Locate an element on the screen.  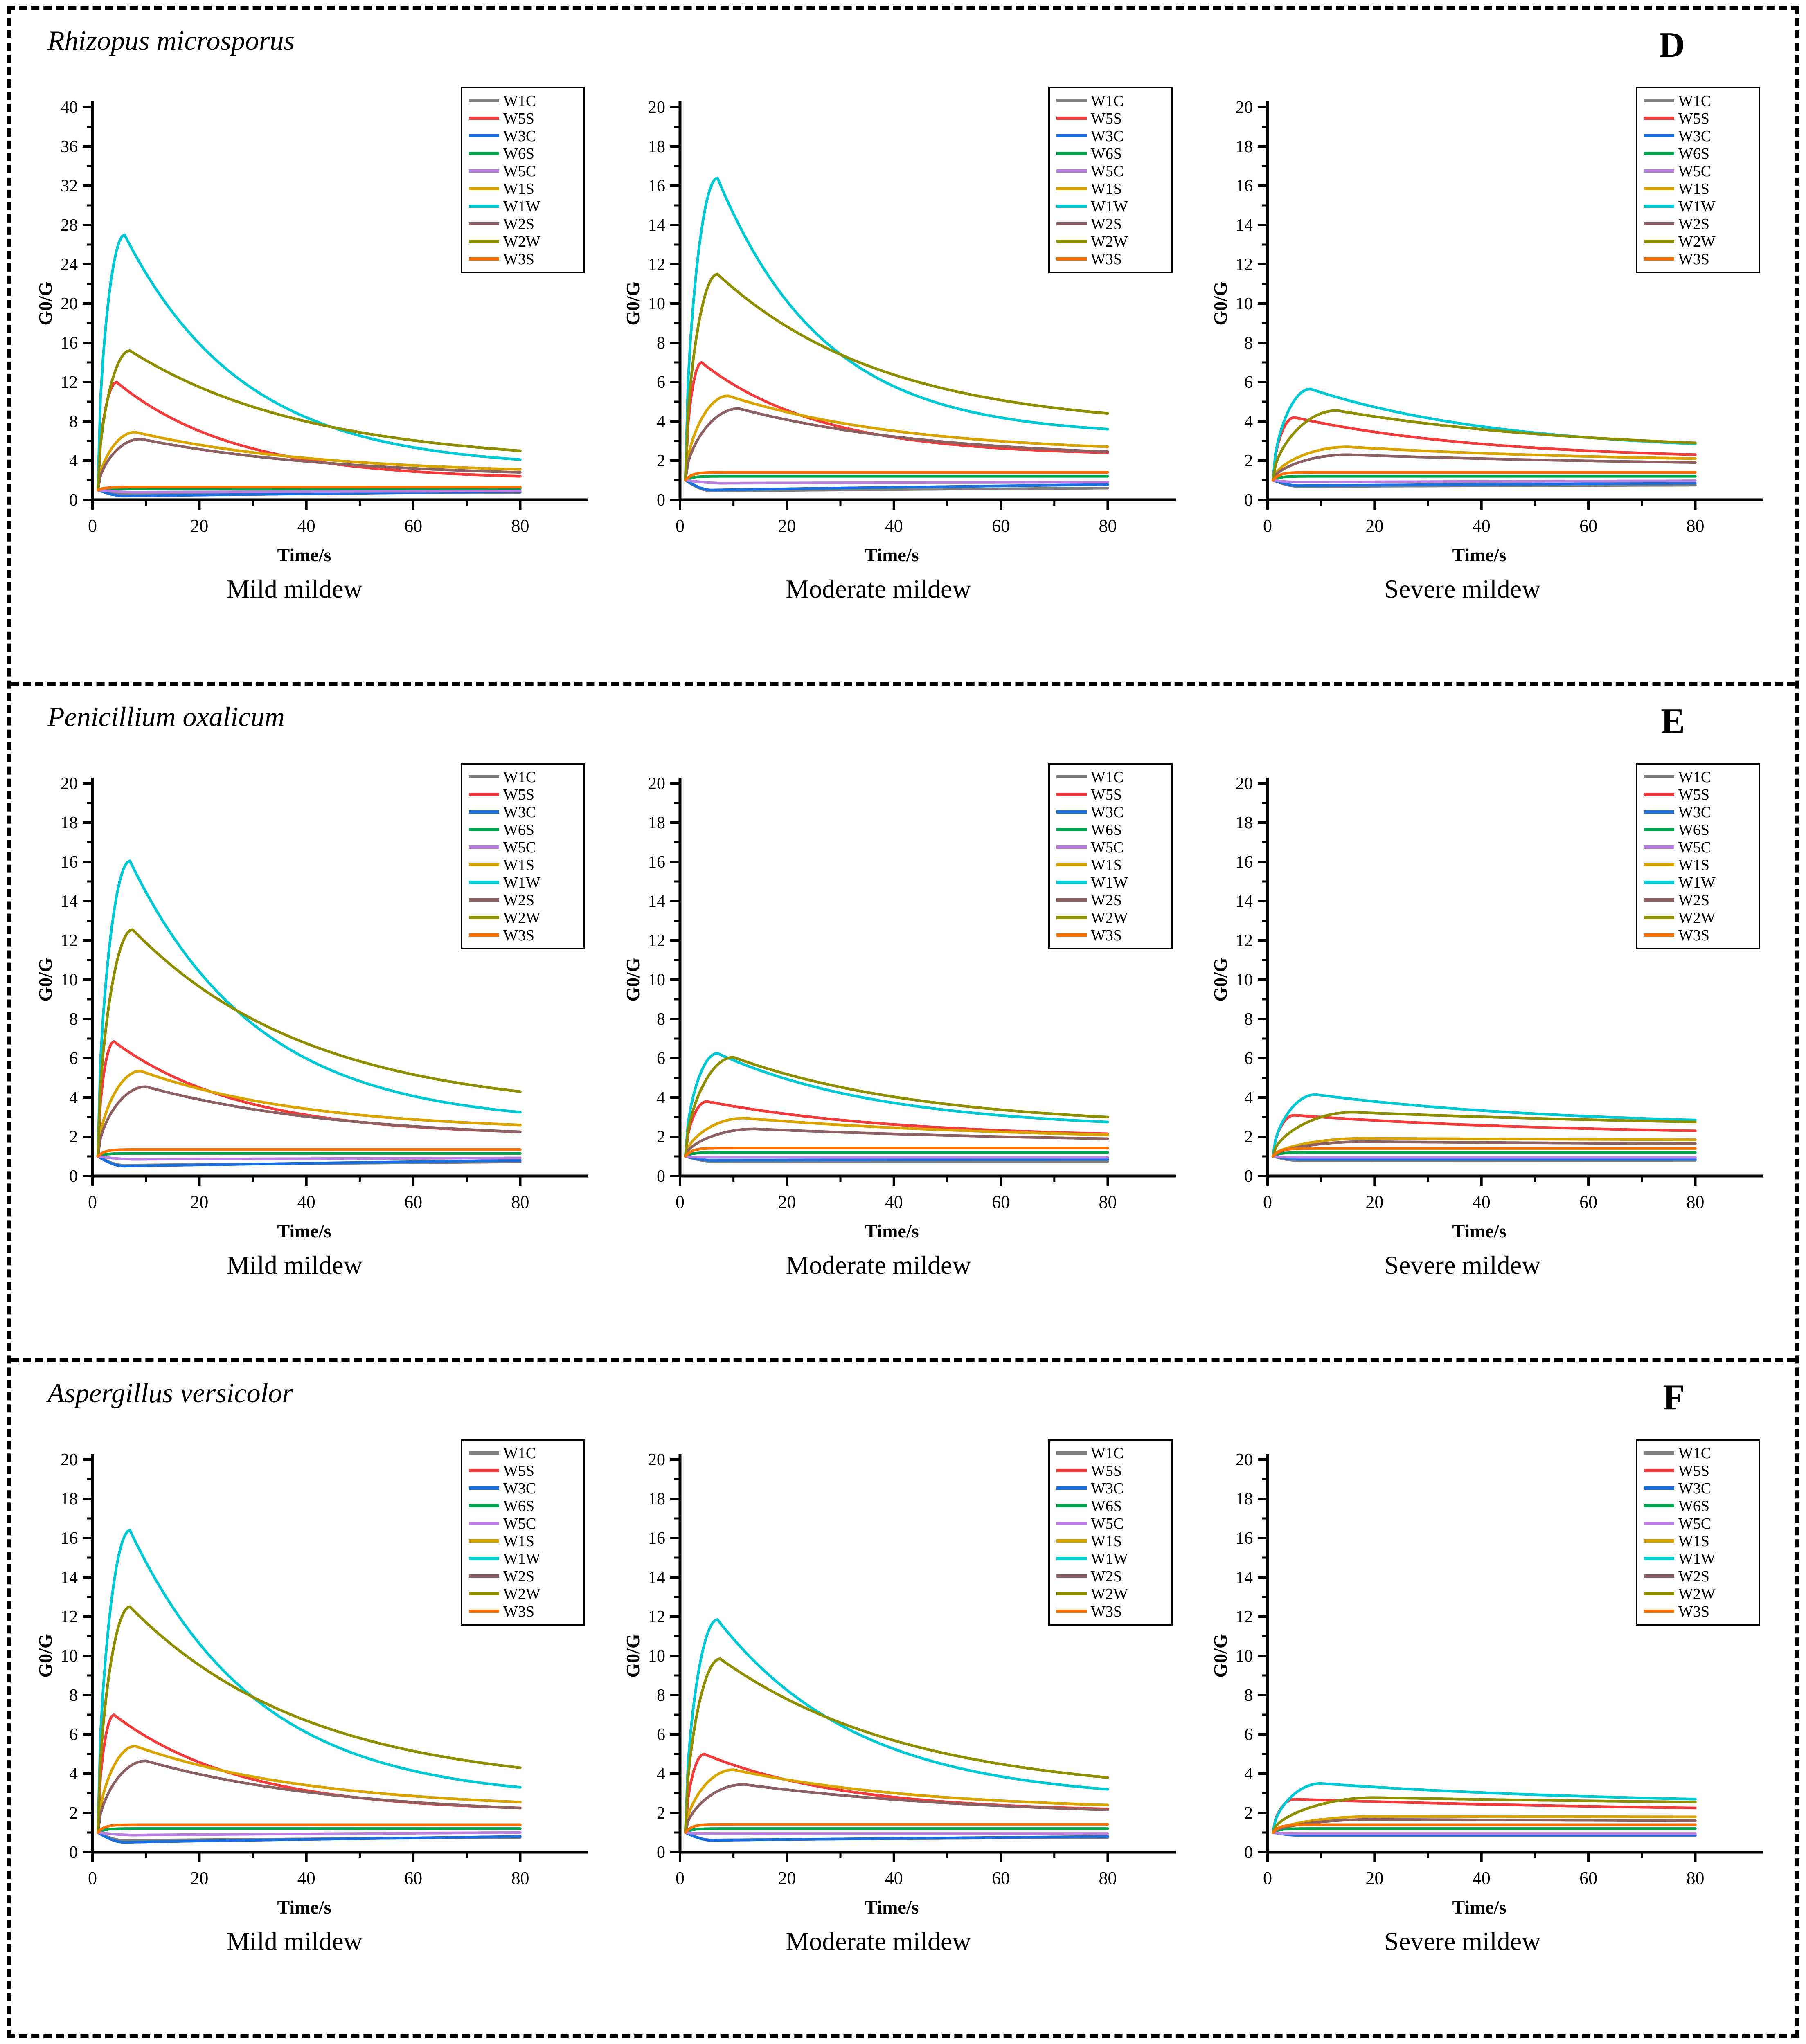
caption-severe: Severe mildew is located at coordinates (1462, 1941).